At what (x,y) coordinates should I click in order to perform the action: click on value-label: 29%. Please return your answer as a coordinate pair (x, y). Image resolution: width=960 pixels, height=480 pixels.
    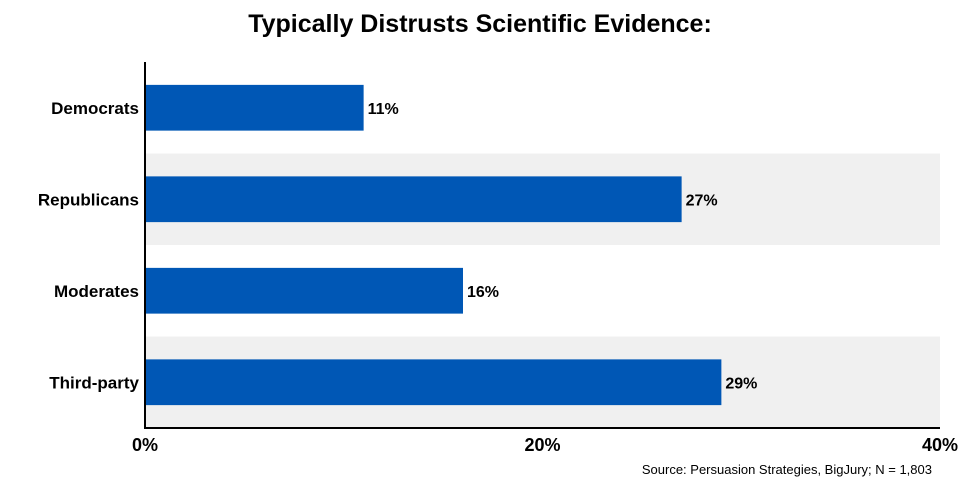
    Looking at the image, I should click on (741, 383).